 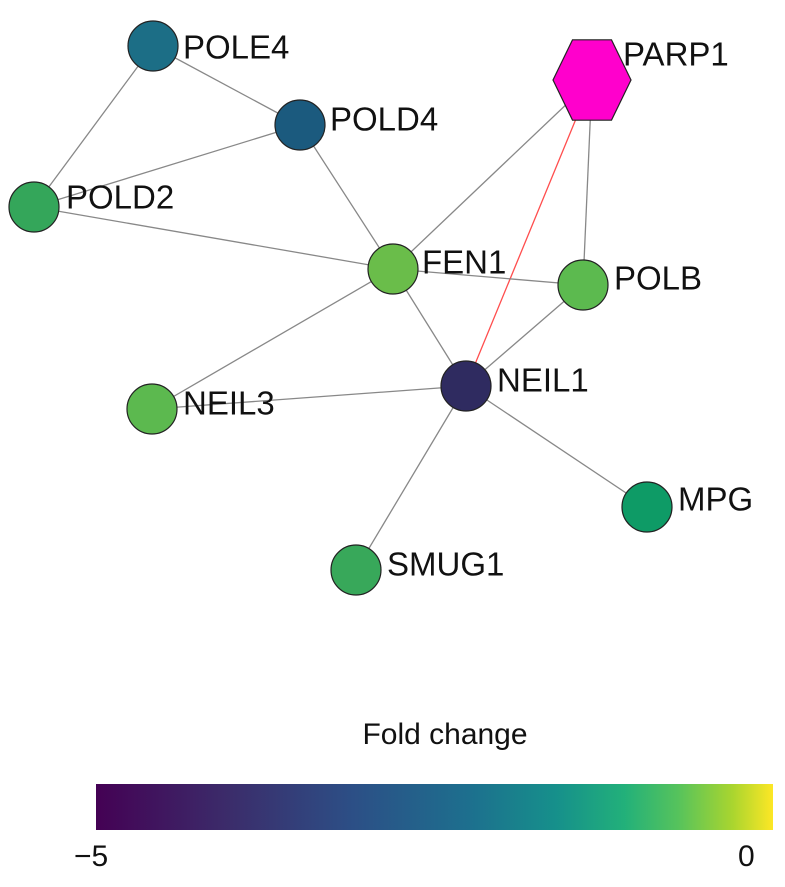 I want to click on edge-fen1-polb, so click(x=488, y=277).